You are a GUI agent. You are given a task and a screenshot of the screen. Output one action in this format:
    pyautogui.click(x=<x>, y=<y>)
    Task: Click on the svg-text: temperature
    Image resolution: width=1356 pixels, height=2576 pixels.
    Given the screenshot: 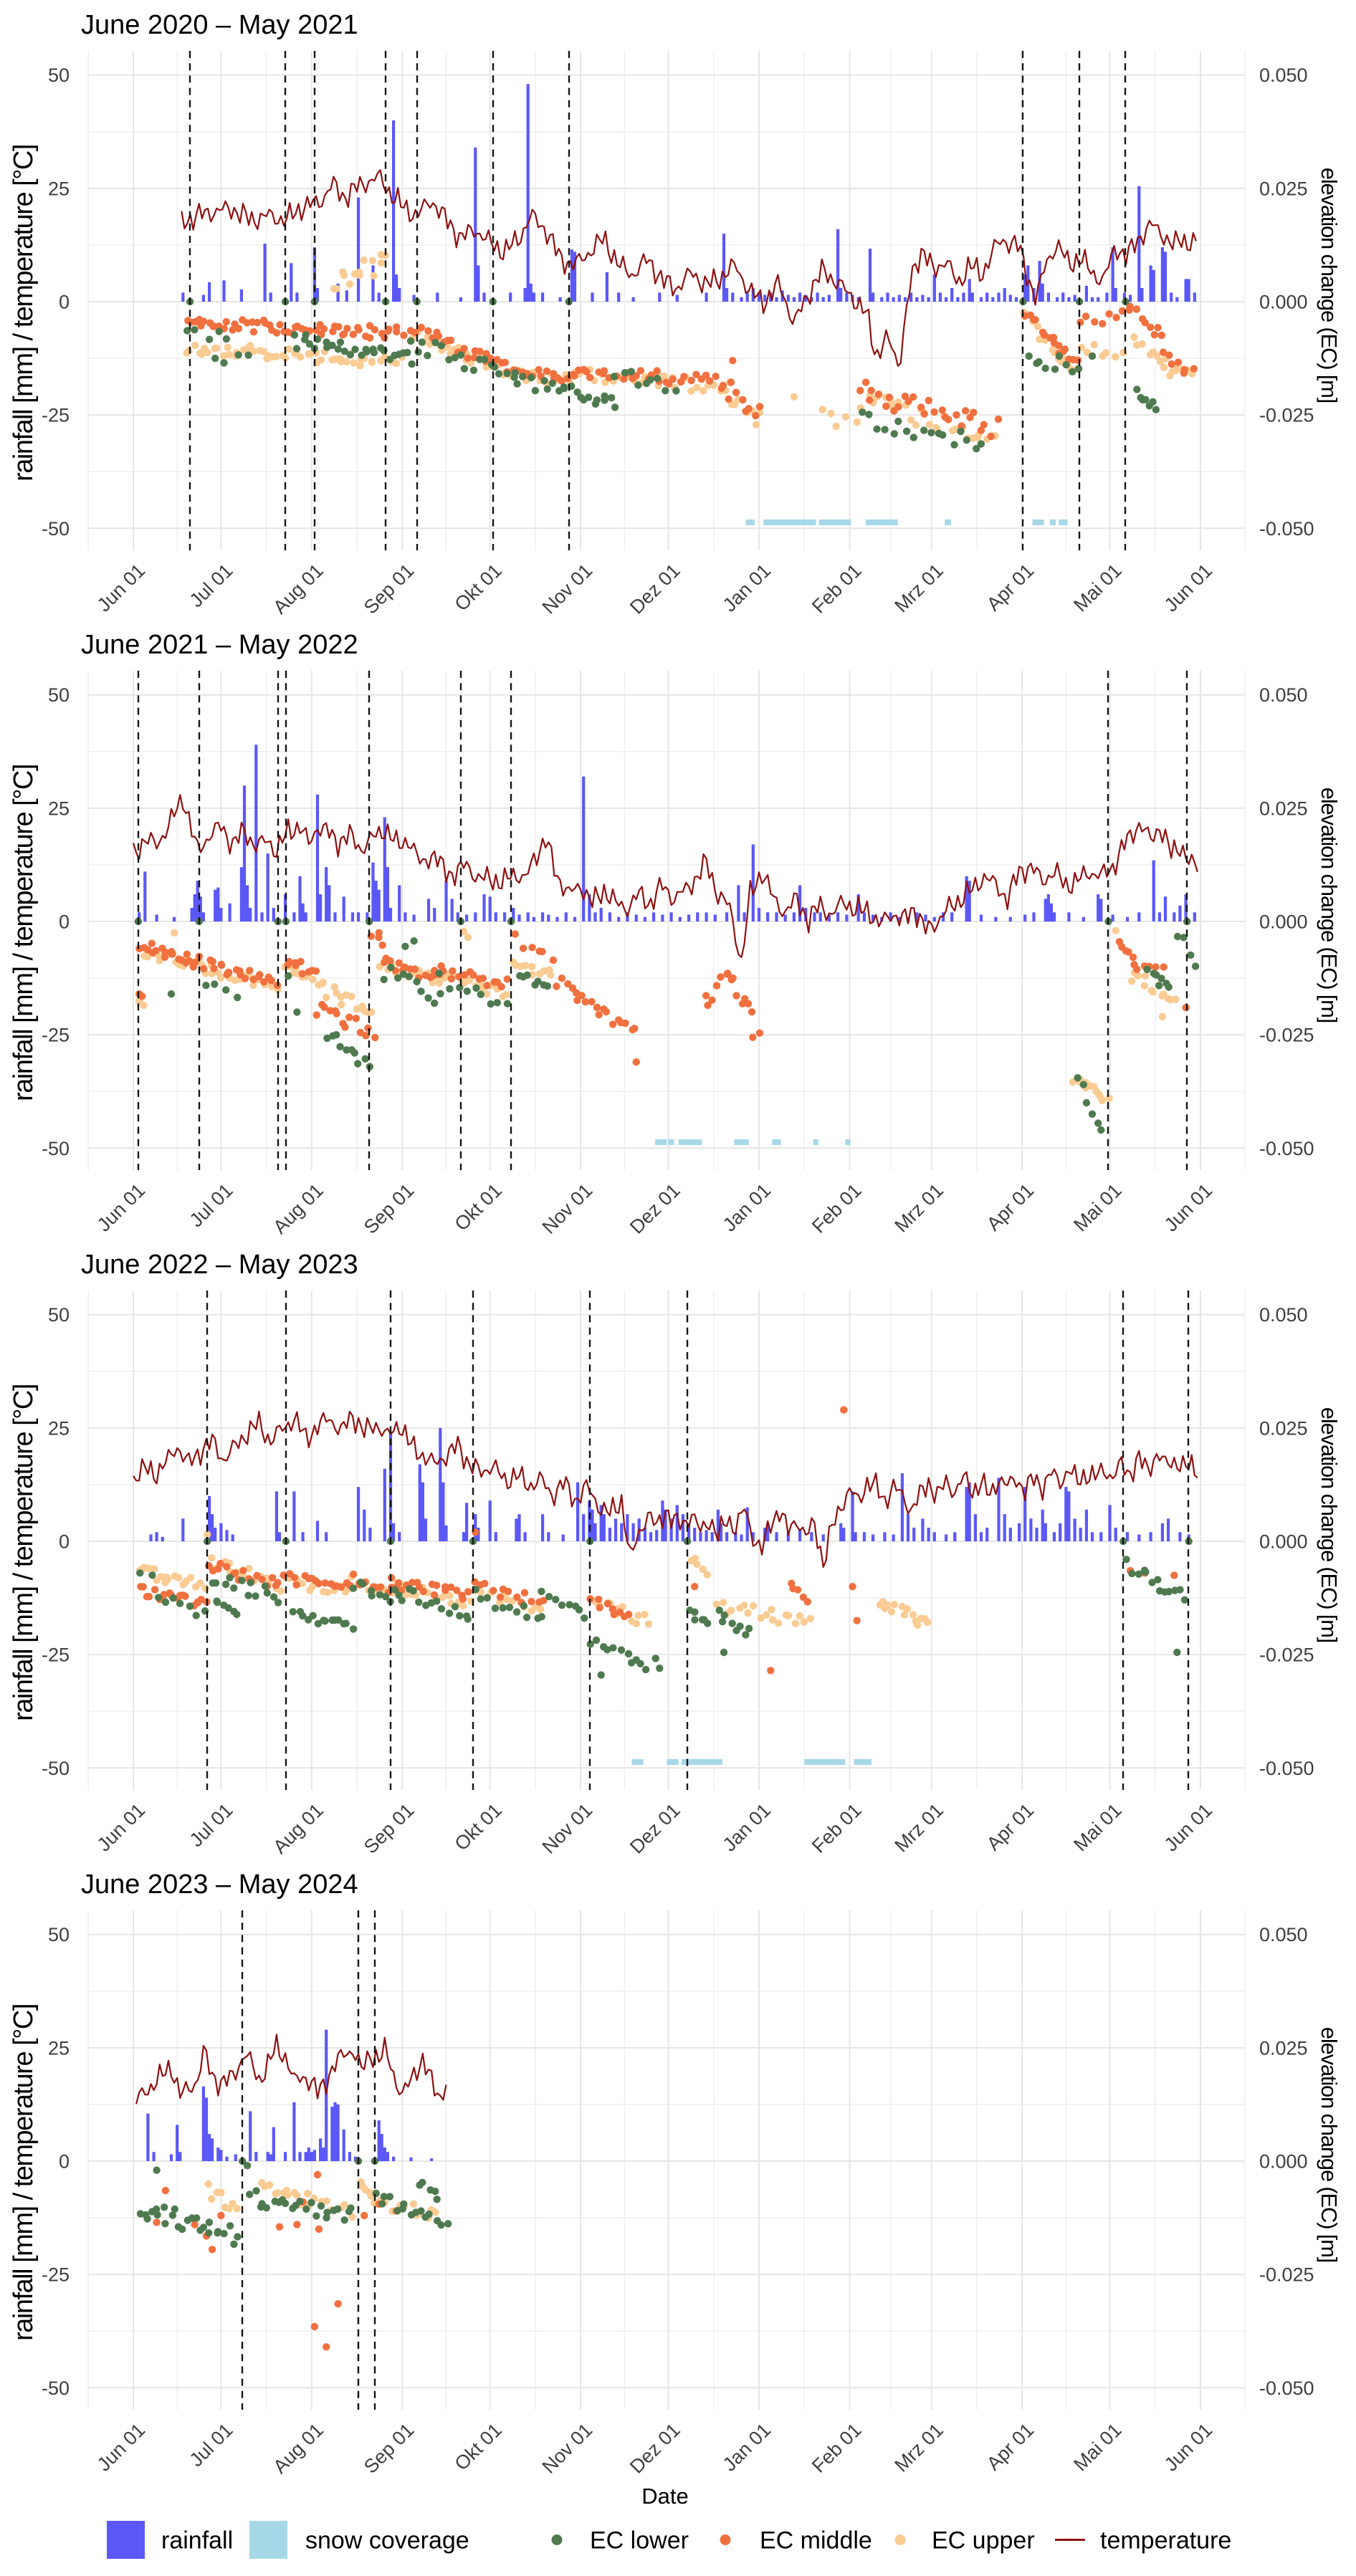 What is the action you would take?
    pyautogui.click(x=1165, y=2541)
    